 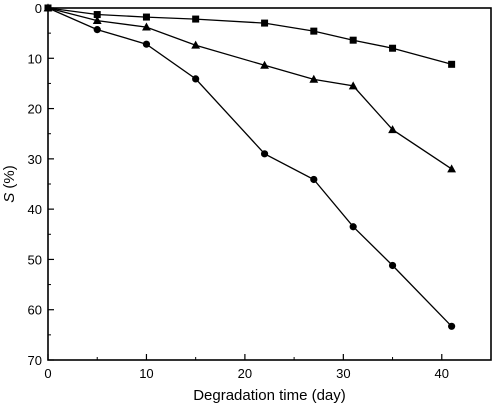 I want to click on y-axis-label: S (%), so click(x=9, y=184).